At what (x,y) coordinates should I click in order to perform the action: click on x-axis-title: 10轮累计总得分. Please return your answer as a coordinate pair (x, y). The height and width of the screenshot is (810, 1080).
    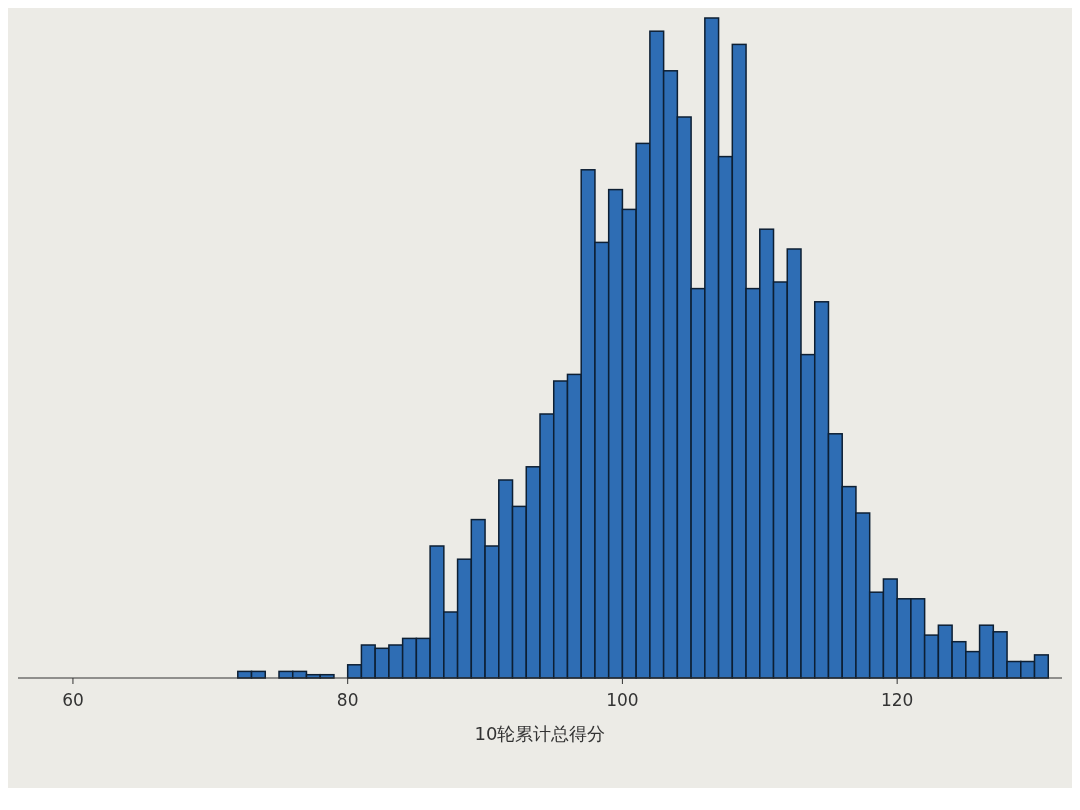
    Looking at the image, I should click on (540, 733).